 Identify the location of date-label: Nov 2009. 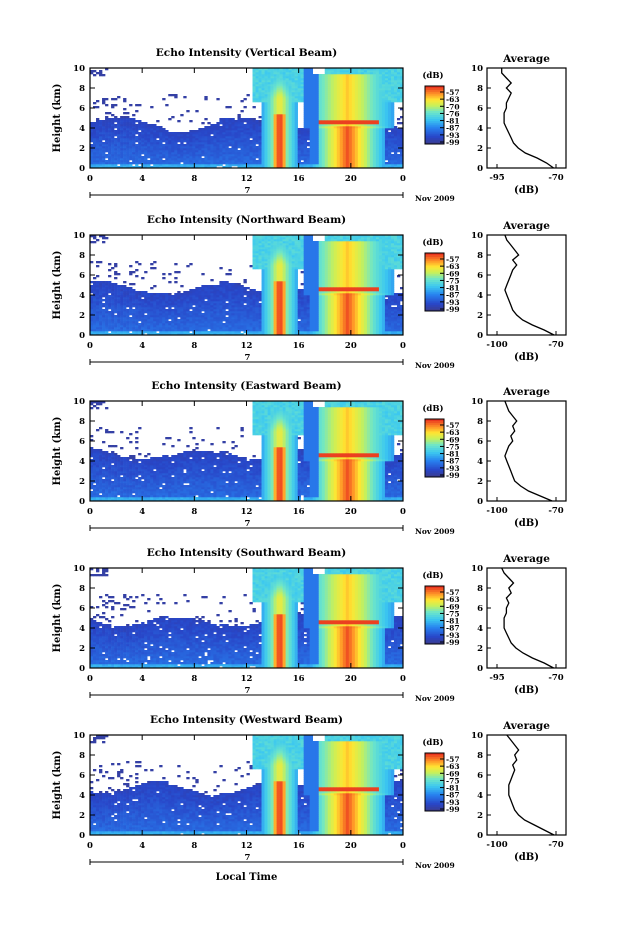
(435, 198).